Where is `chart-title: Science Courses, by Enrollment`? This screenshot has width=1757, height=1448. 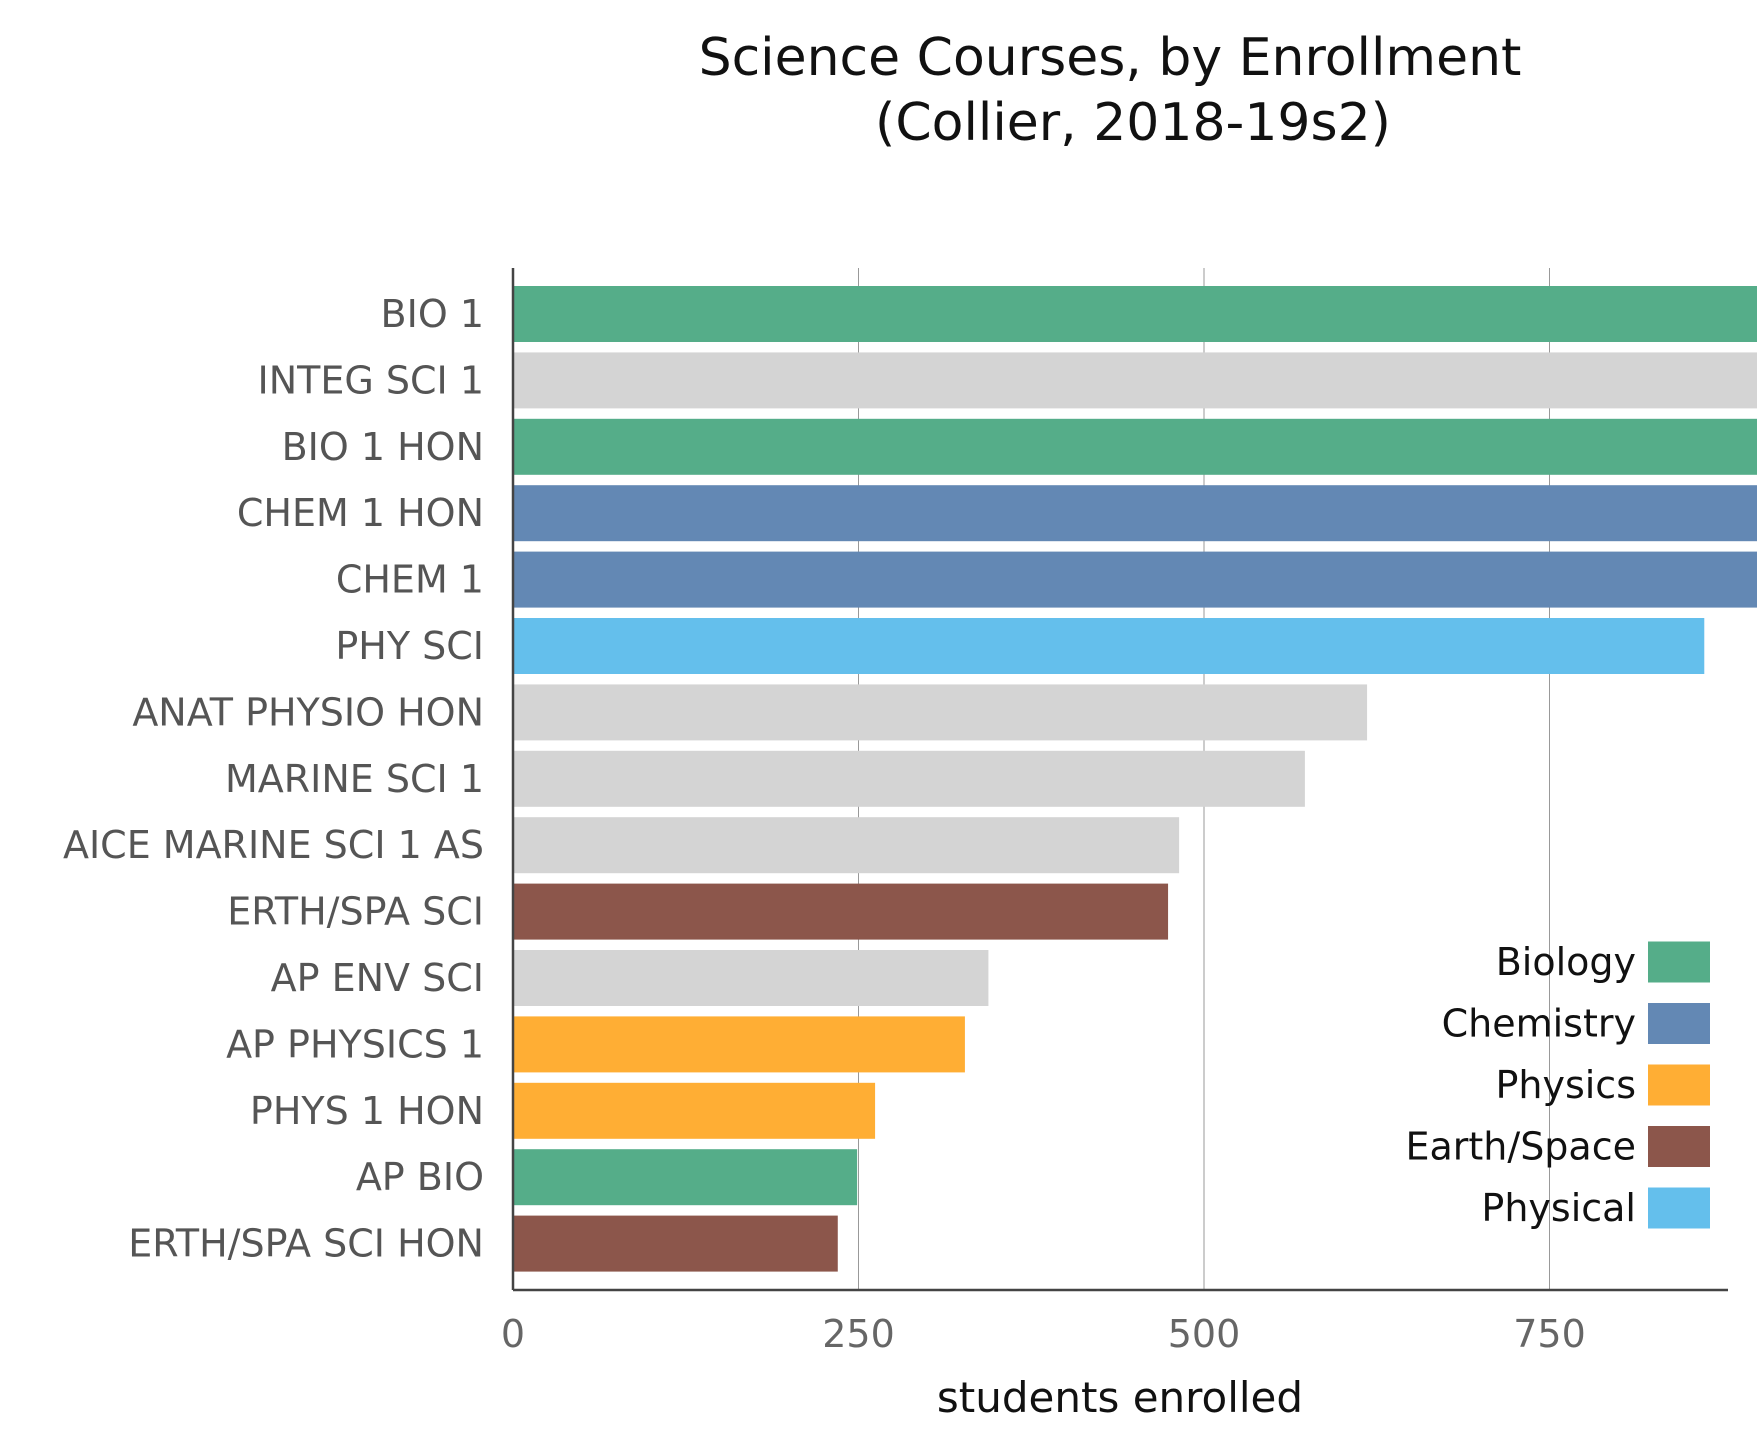
chart-title: Science Courses, by Enrollment is located at coordinates (1110, 58).